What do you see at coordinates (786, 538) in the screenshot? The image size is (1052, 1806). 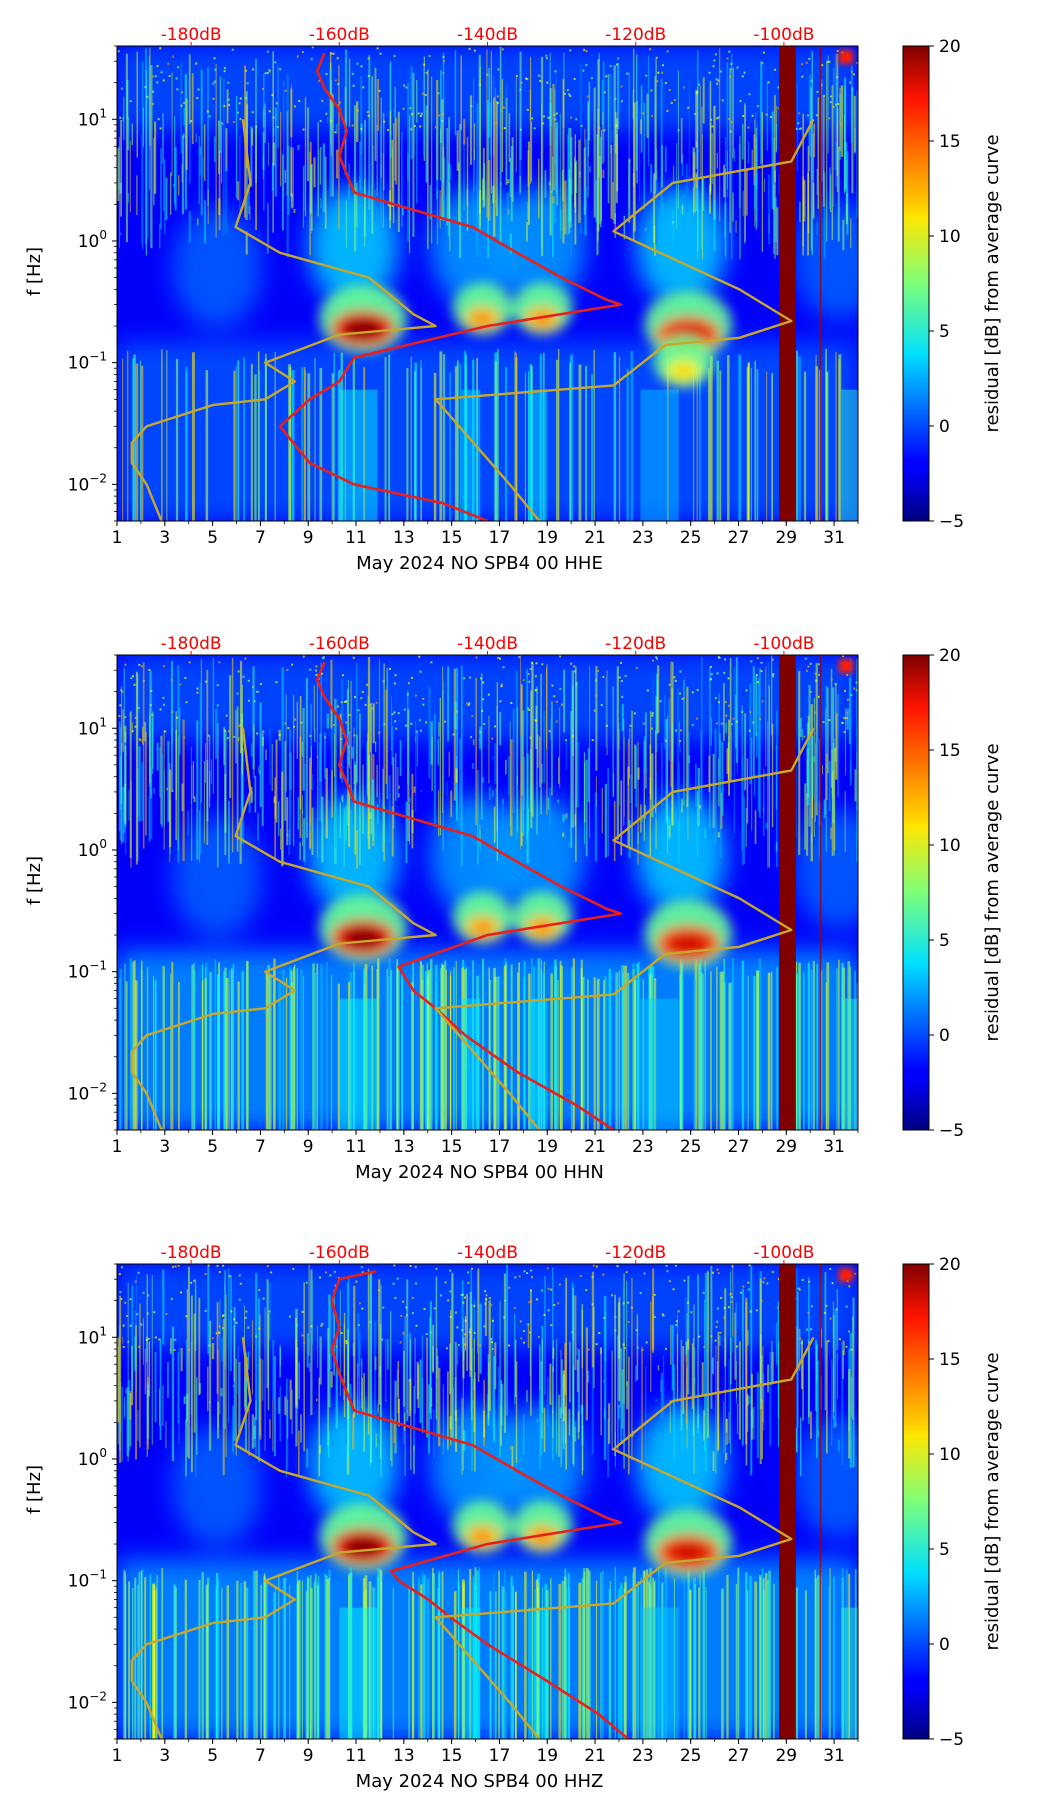 I see `x-tick-label: 29` at bounding box center [786, 538].